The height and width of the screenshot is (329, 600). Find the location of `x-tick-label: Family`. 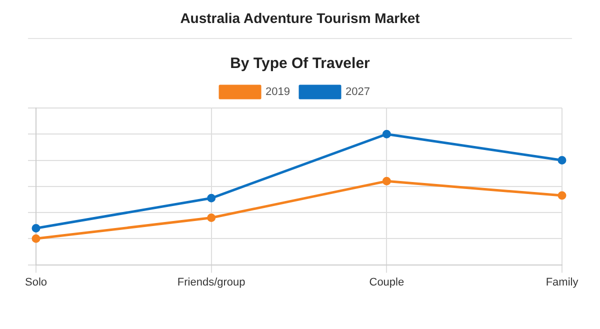

x-tick-label: Family is located at coordinates (562, 282).